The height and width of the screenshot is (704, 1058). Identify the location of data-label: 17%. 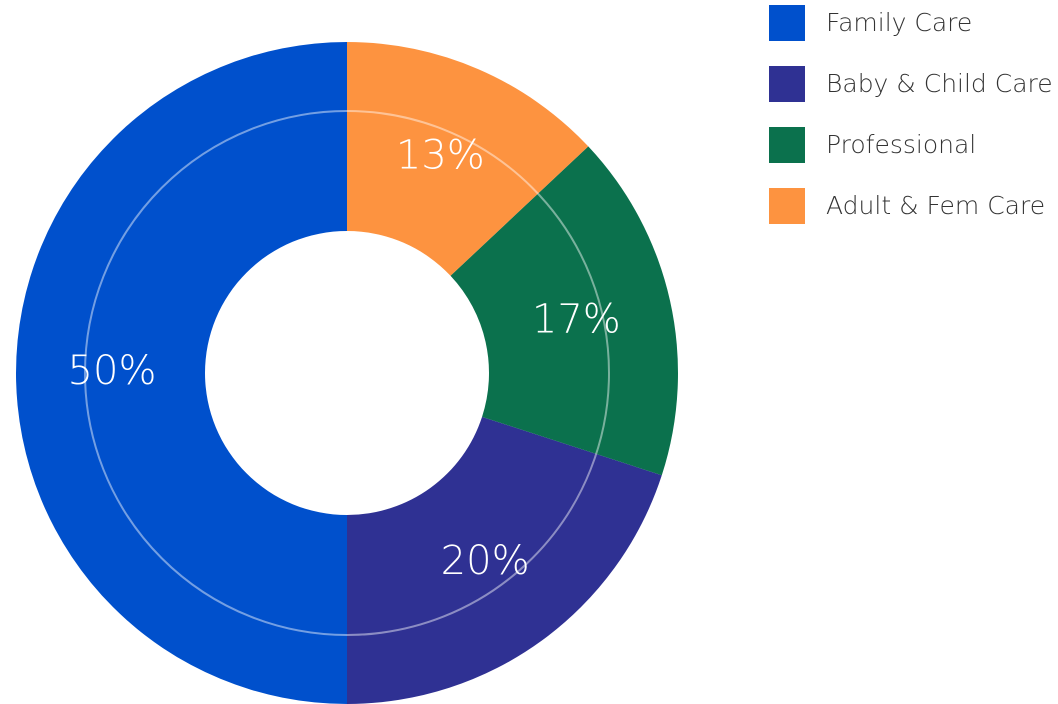
(576, 320).